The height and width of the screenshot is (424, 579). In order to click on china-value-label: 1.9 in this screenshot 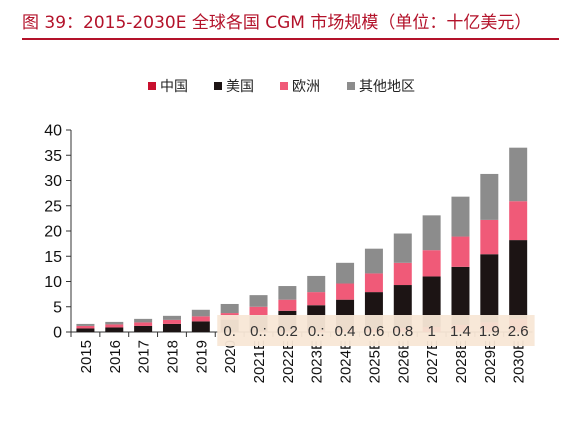, I will do `click(489, 331)`.